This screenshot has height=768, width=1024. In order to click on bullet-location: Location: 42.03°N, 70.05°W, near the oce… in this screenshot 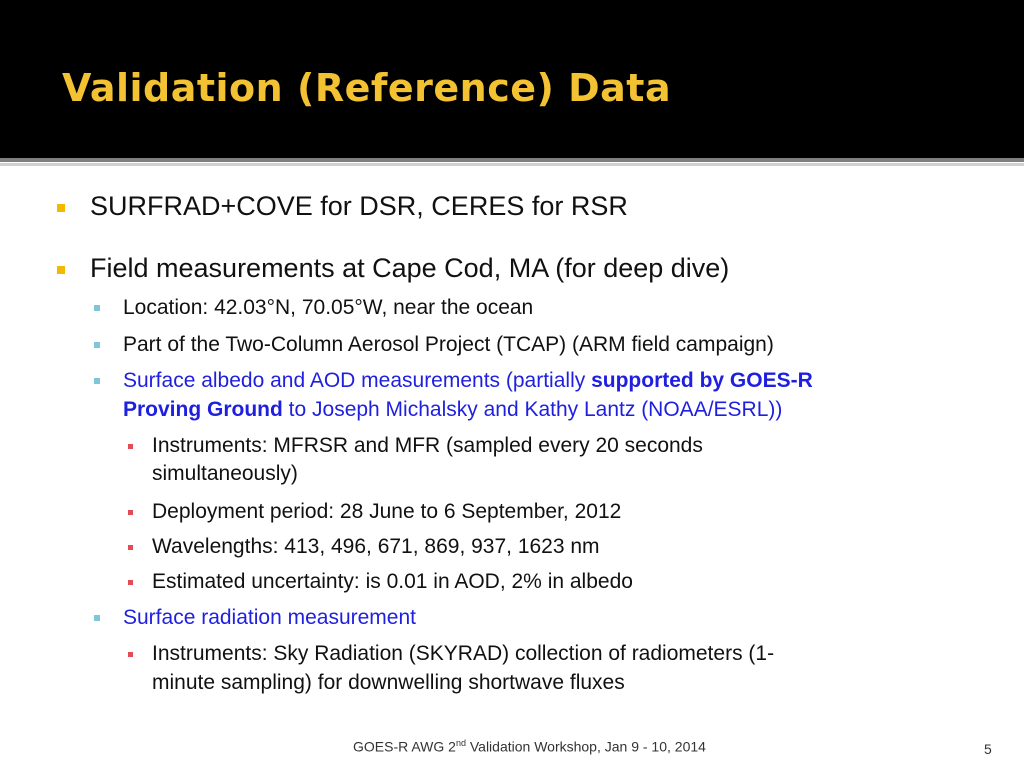, I will do `click(328, 307)`.